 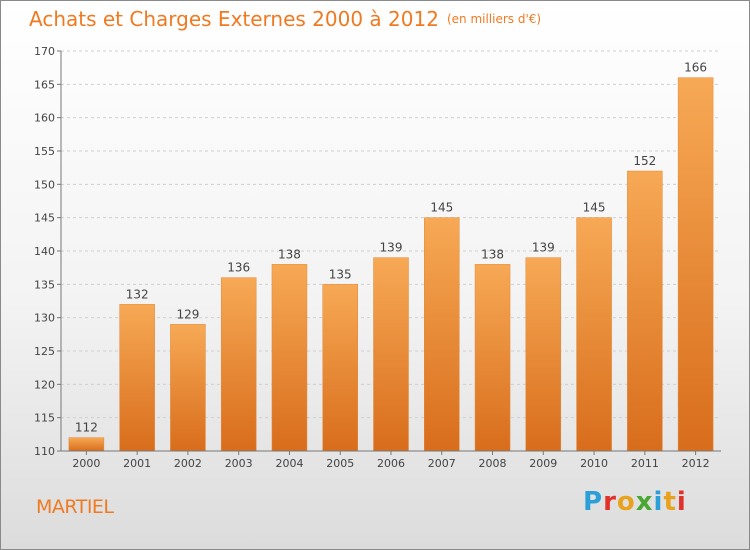 What do you see at coordinates (610, 502) in the screenshot?
I see `logo-letter: r` at bounding box center [610, 502].